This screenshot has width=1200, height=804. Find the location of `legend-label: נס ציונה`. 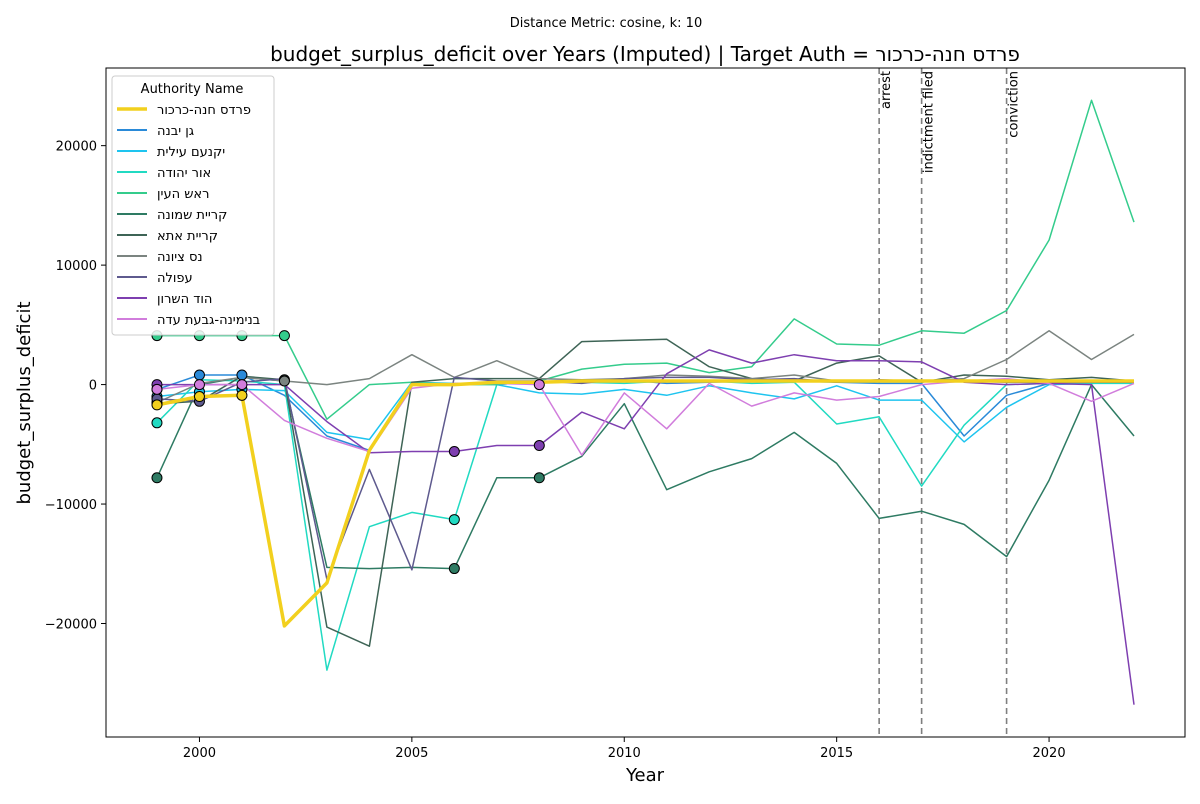

legend-label: נס ציונה is located at coordinates (180, 257).